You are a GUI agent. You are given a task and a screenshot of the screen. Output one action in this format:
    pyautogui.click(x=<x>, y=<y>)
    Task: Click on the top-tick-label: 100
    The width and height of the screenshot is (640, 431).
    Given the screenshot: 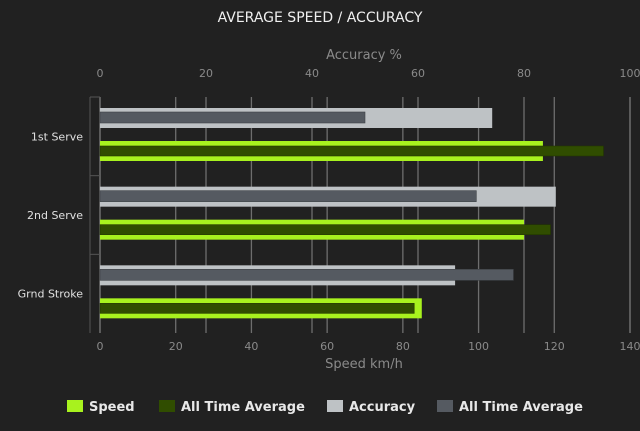 What is the action you would take?
    pyautogui.click(x=630, y=73)
    